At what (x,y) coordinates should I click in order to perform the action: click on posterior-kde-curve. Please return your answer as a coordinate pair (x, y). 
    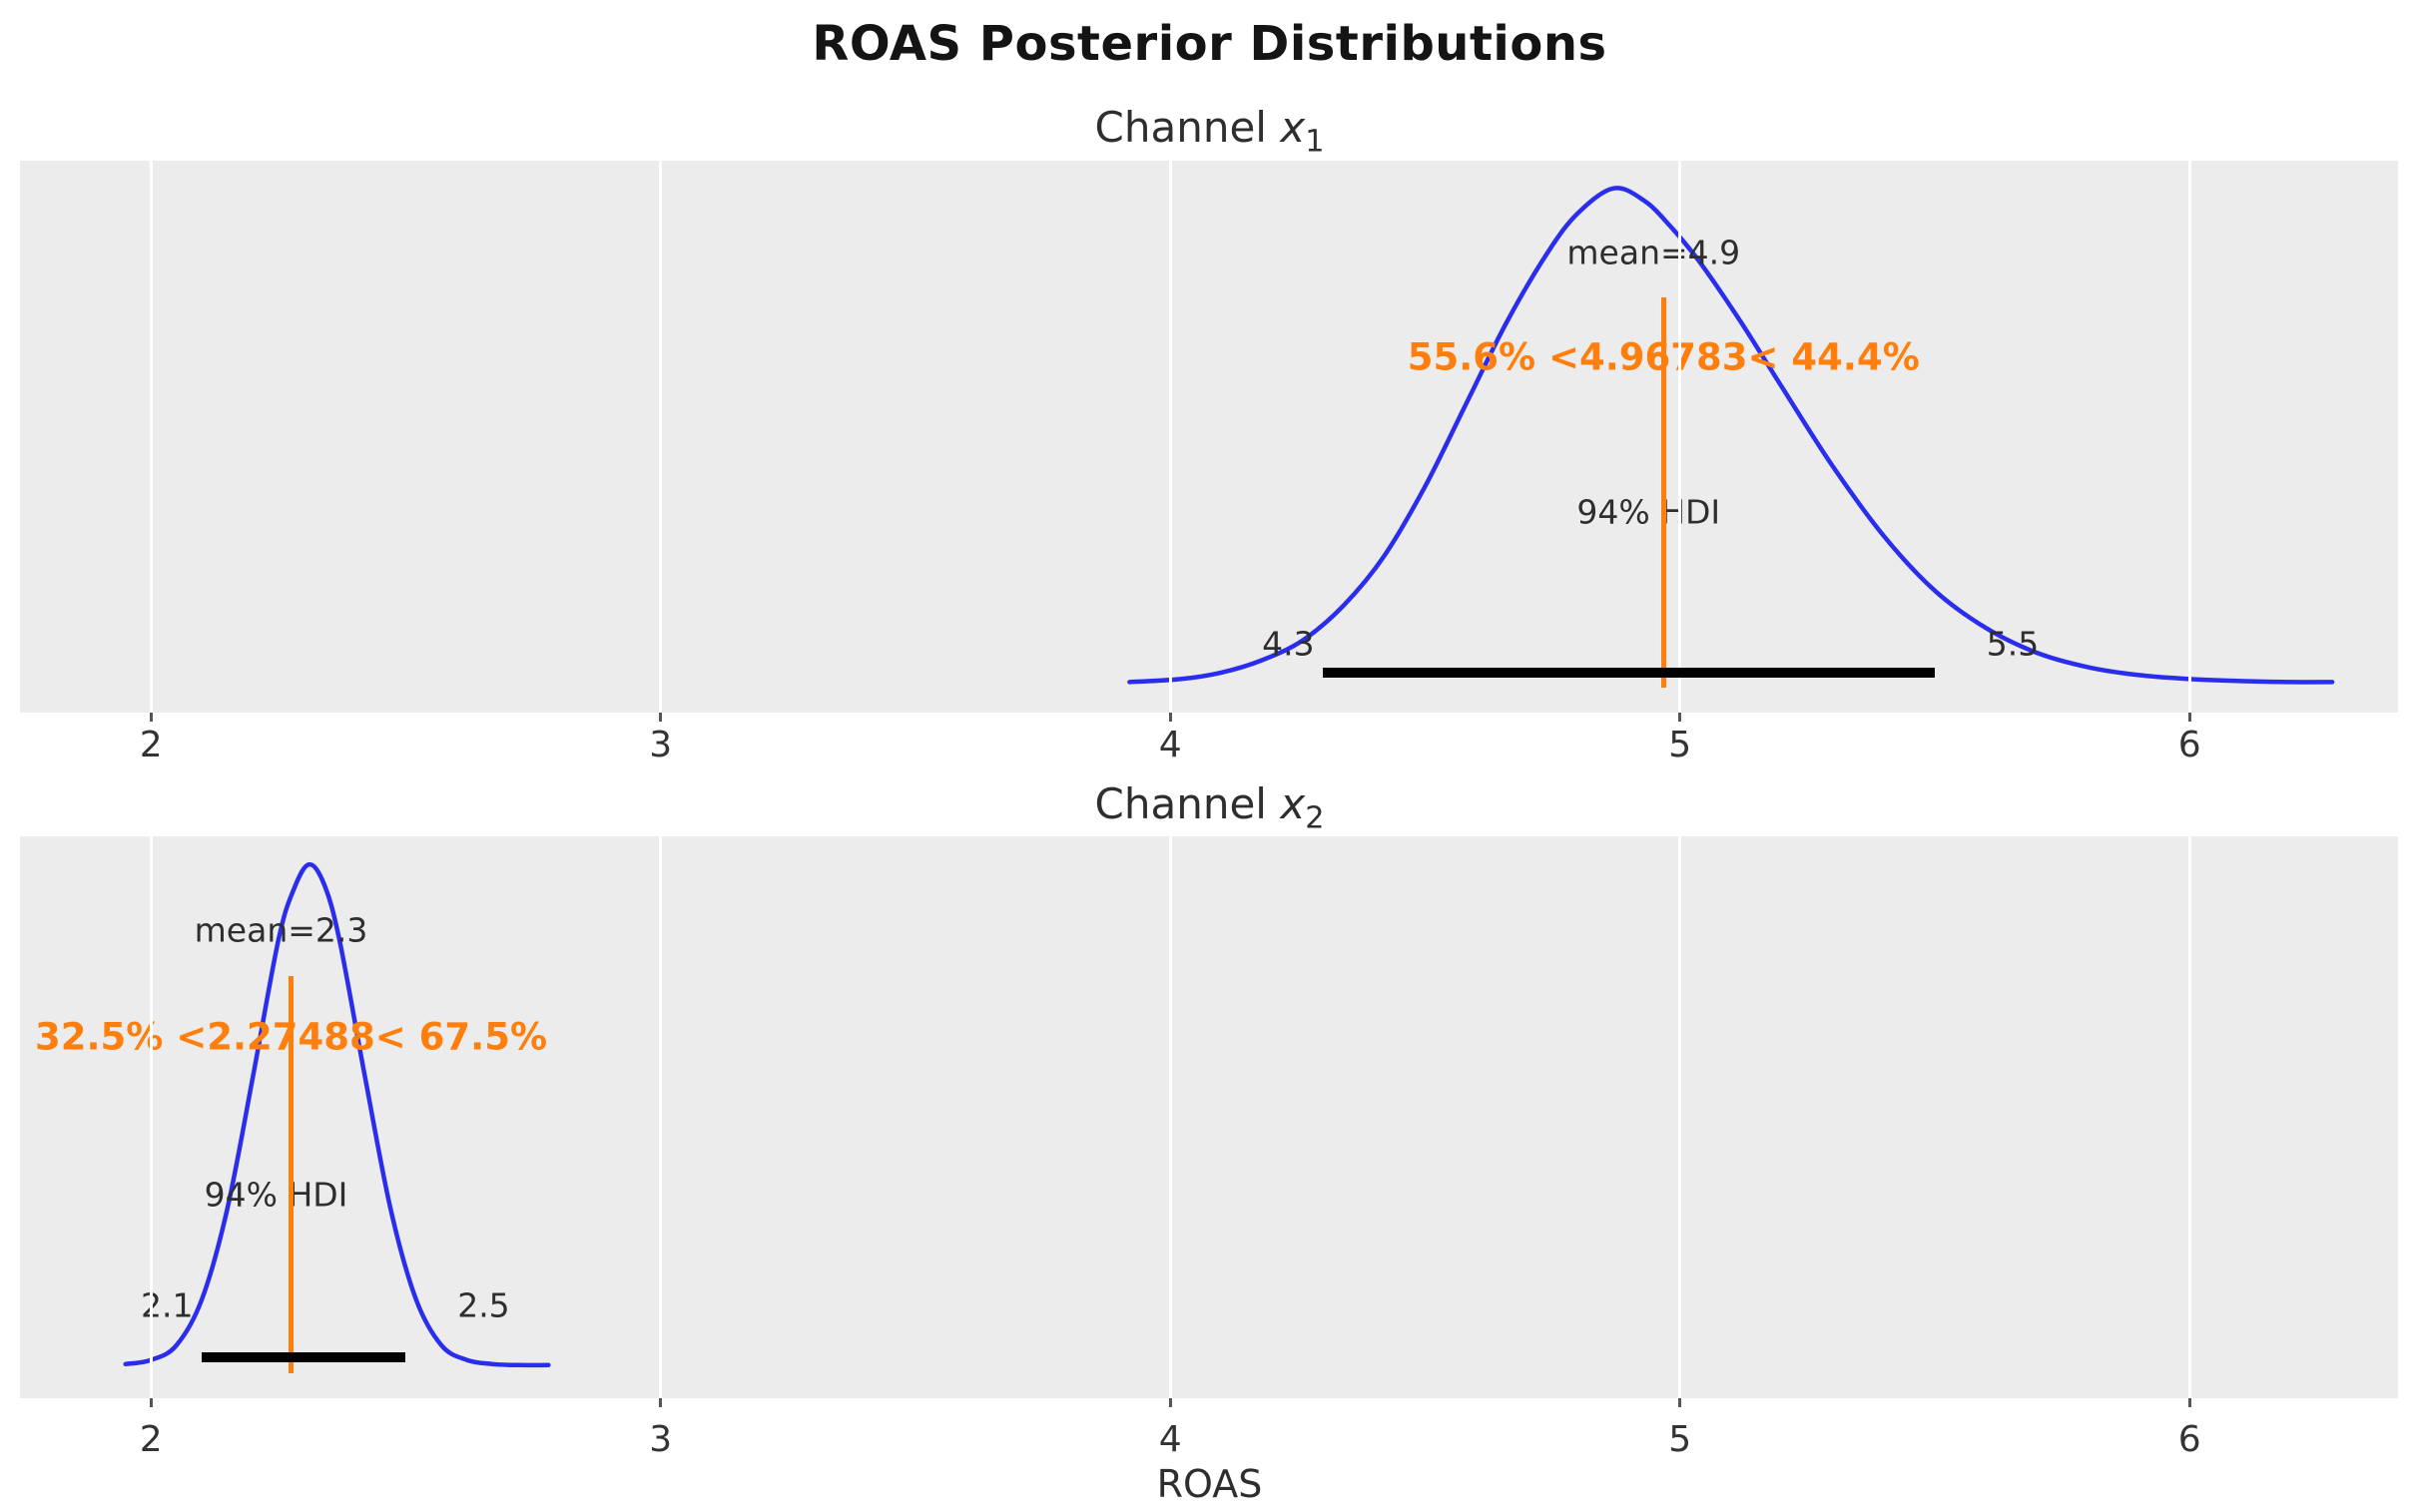
    Looking at the image, I should click on (337, 1114).